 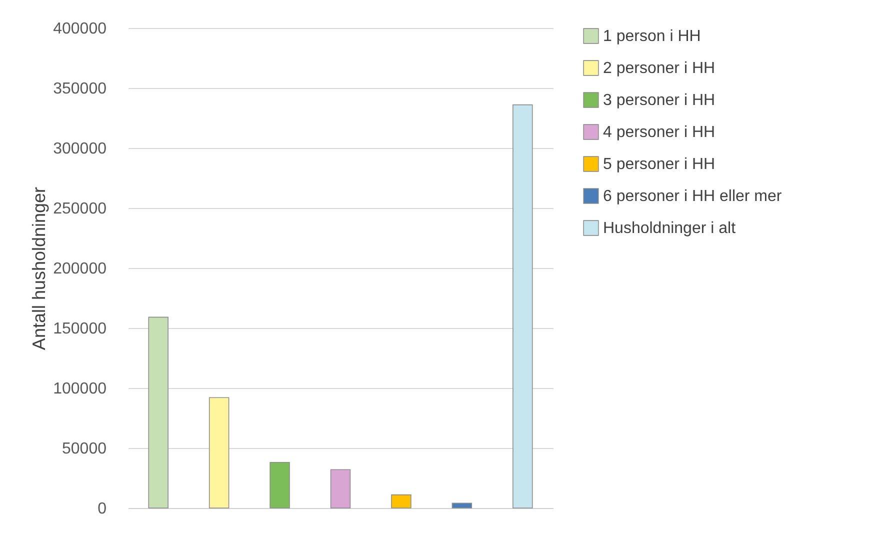 What do you see at coordinates (652, 36) in the screenshot?
I see `legend-label: 1 person i HH` at bounding box center [652, 36].